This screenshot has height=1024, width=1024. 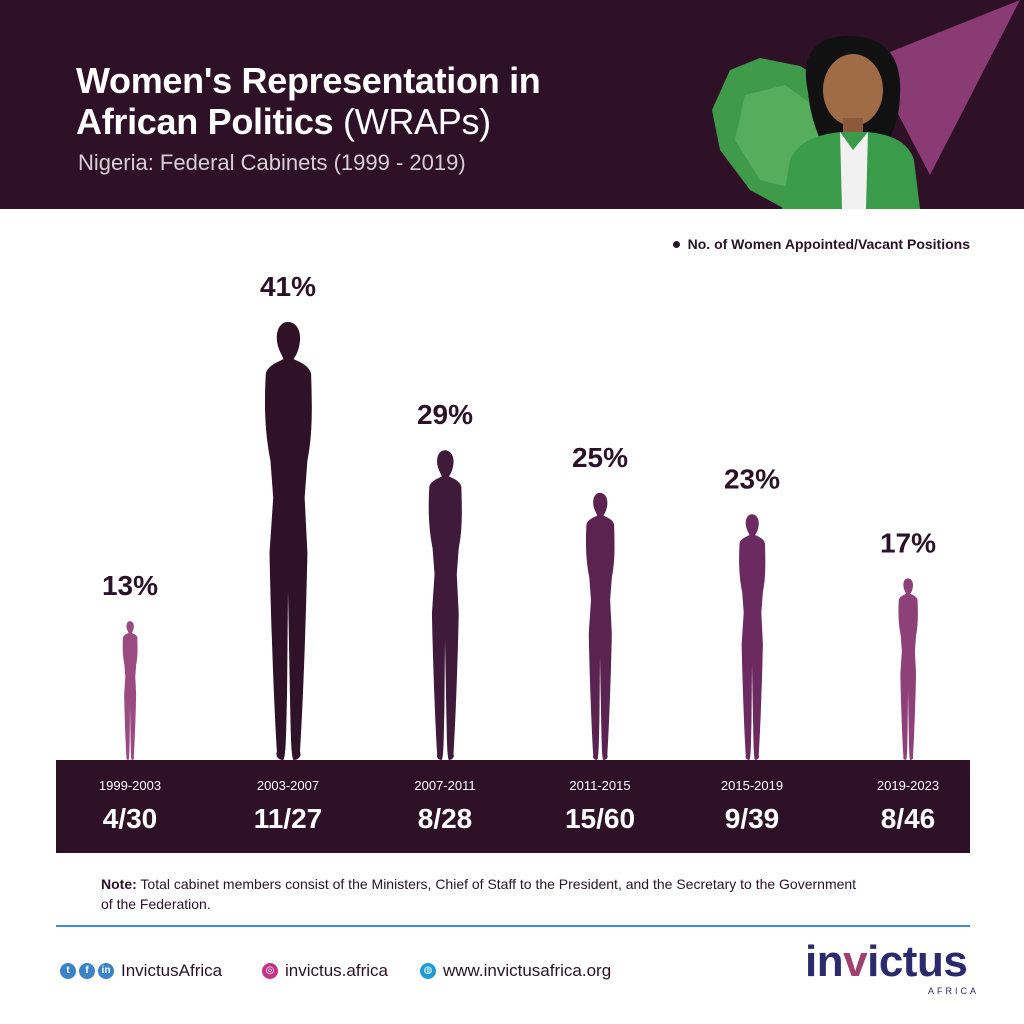 What do you see at coordinates (908, 785) in the screenshot?
I see `tick-label-2019-2023: 2019-2023` at bounding box center [908, 785].